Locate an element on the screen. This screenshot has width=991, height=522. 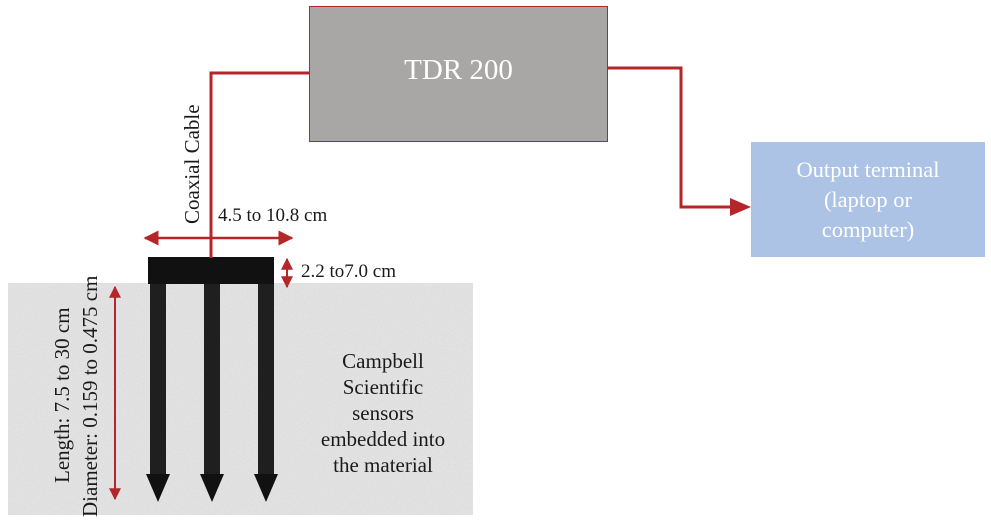
sensor-description-line-5: the material is located at coordinates (383, 465).